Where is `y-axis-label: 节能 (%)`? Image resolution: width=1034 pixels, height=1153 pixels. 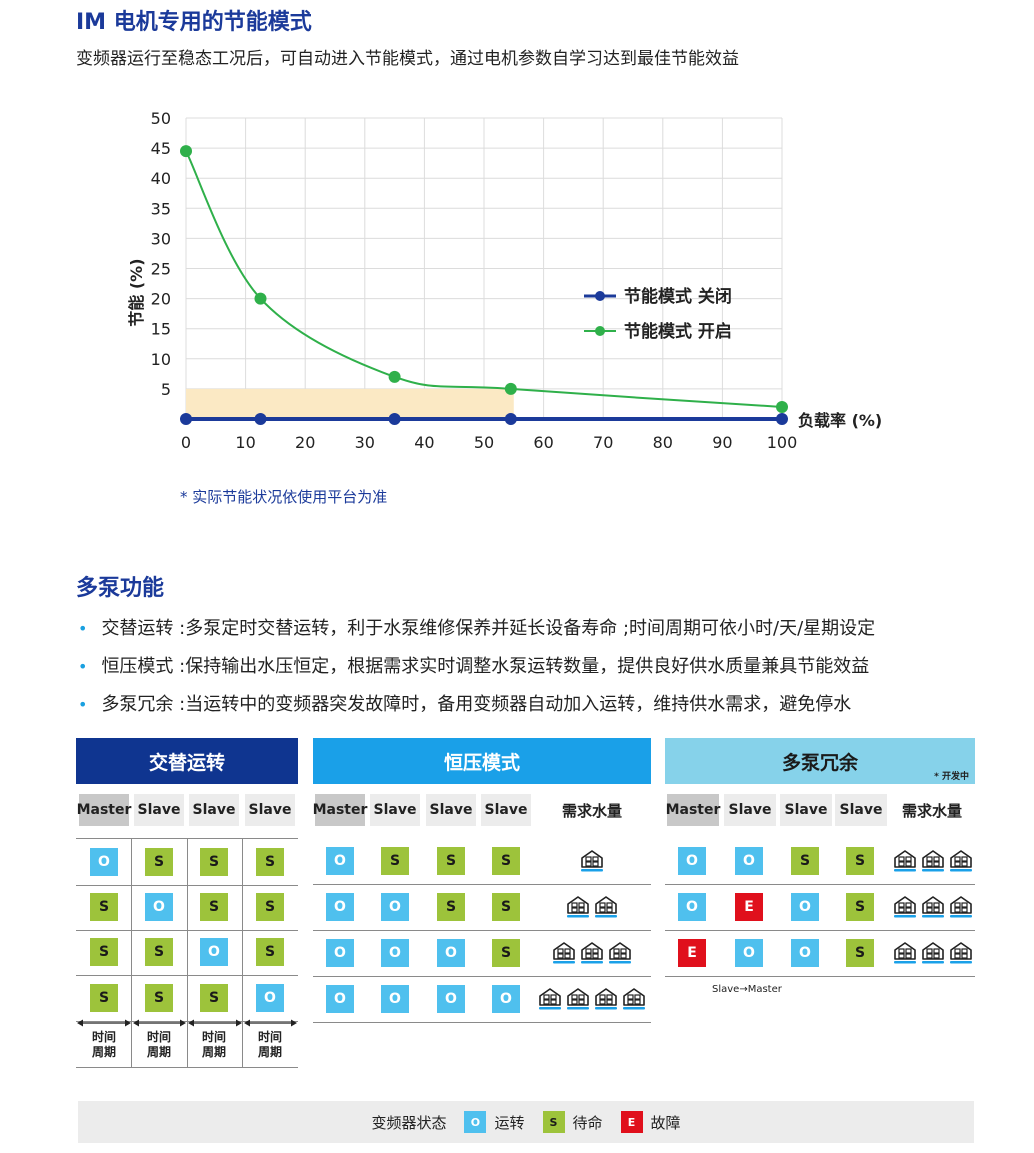
y-axis-label: 节能 (%) is located at coordinates (136, 292).